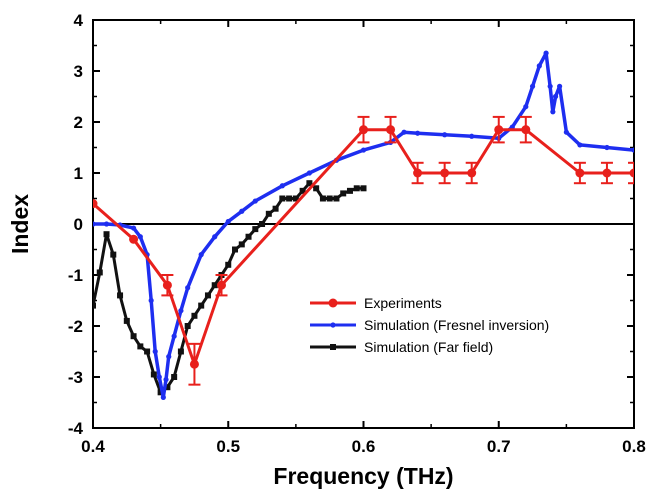  What do you see at coordinates (78, 122) in the screenshot?
I see `y-tick-label: 2` at bounding box center [78, 122].